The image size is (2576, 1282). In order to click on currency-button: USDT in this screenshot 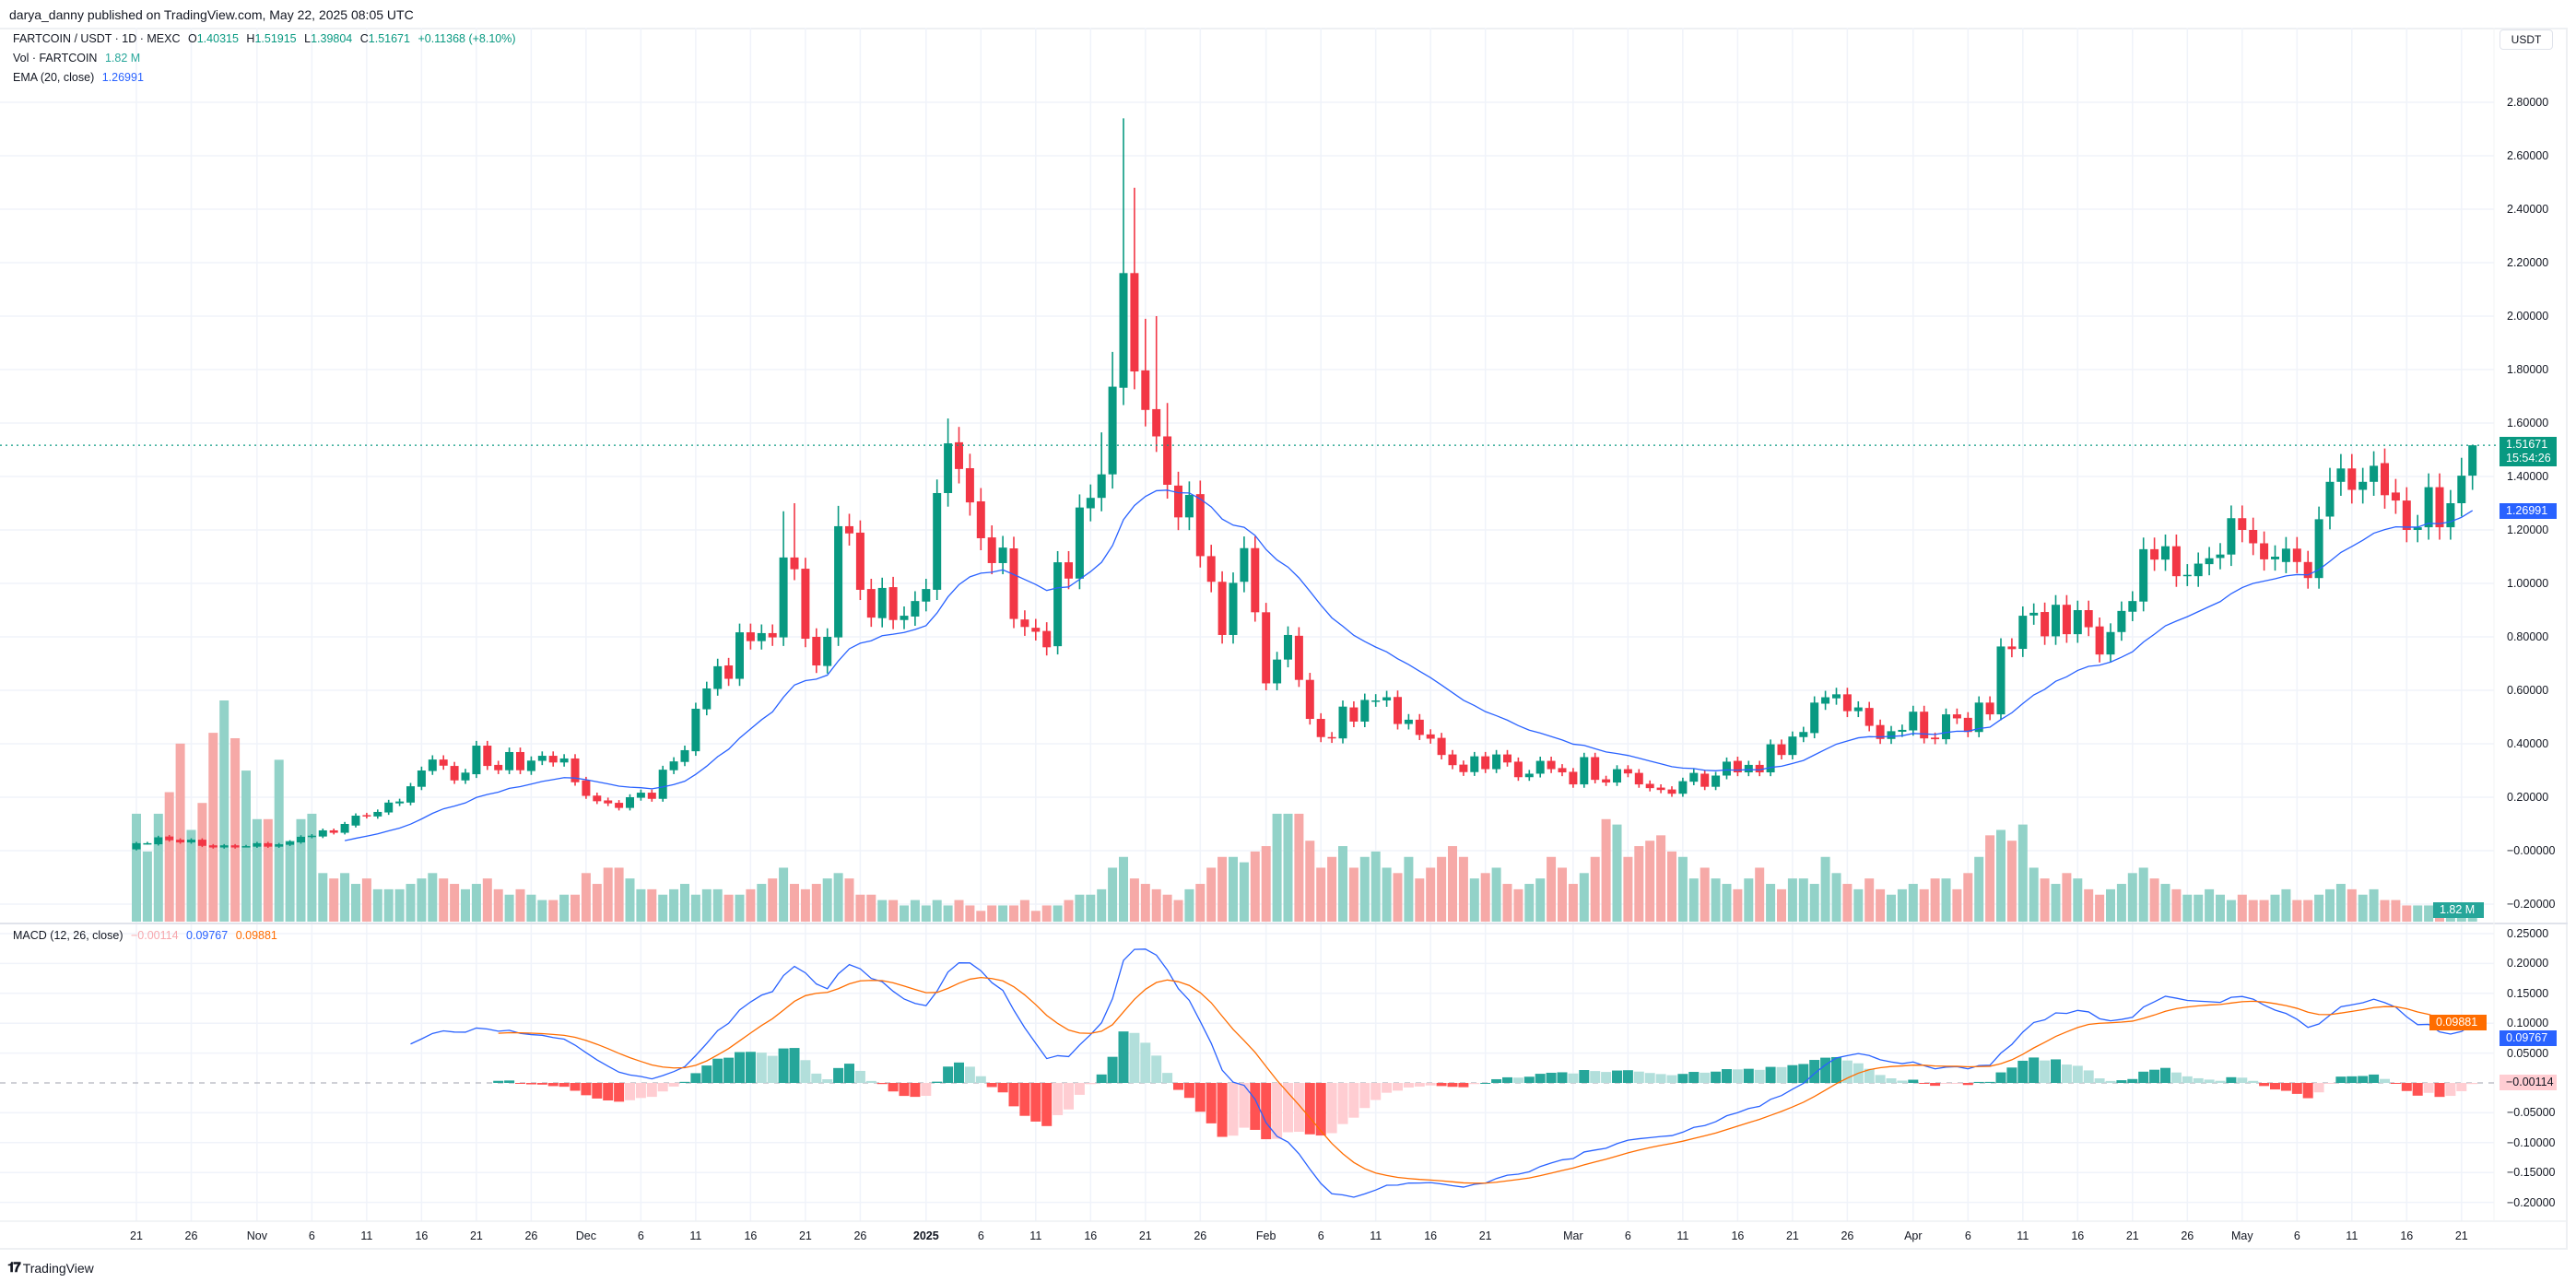, I will do `click(2526, 40)`.